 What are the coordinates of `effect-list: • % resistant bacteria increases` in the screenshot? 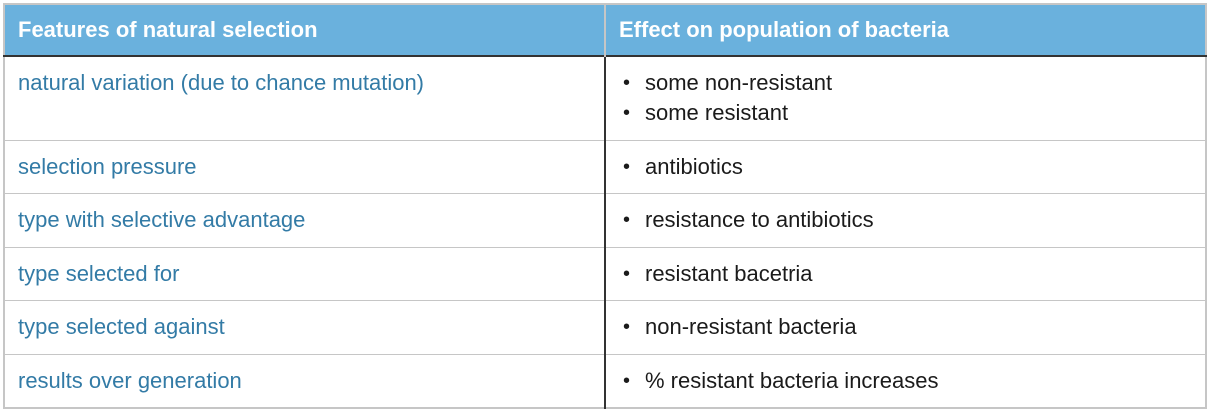 It's located at (905, 381).